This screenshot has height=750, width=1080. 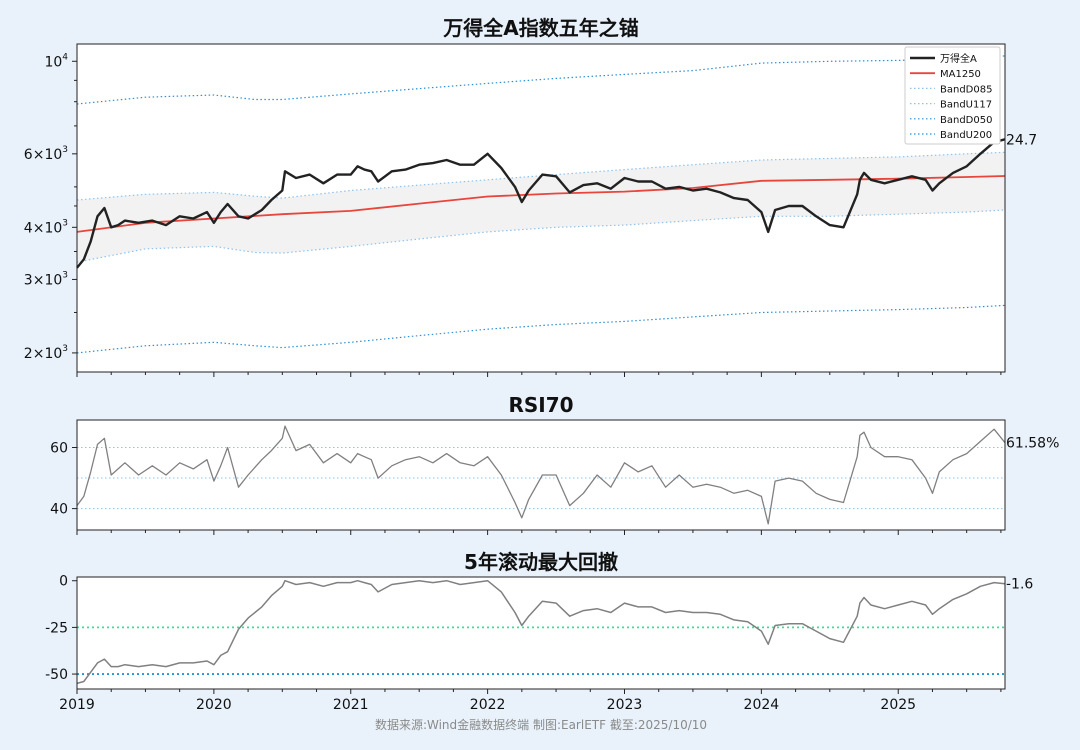 What do you see at coordinates (541, 562) in the screenshot?
I see `drawdown-title: 5年滚动最大回撤` at bounding box center [541, 562].